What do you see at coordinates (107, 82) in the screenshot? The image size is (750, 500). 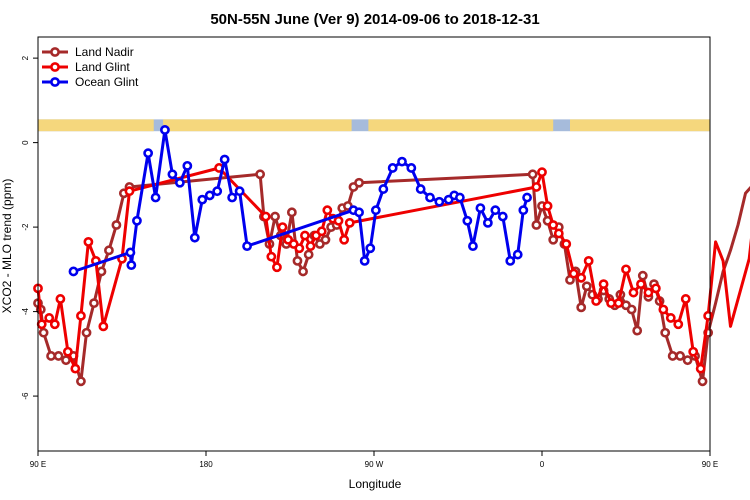 I see `legend-label: Ocean Glint` at bounding box center [107, 82].